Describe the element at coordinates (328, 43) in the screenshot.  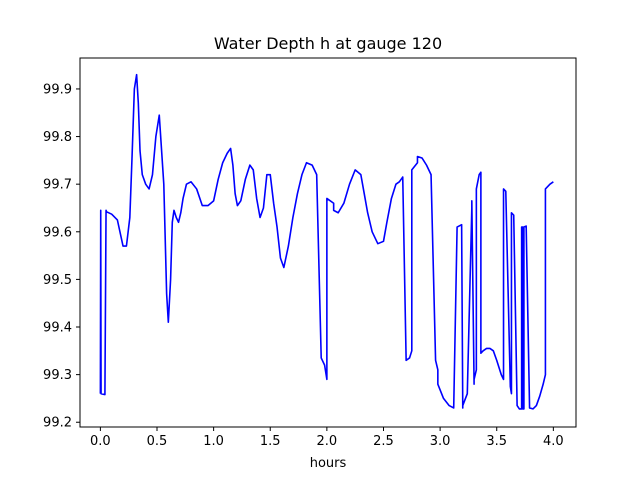
I see `chart-title: Water Depth h at gauge 120` at that location.